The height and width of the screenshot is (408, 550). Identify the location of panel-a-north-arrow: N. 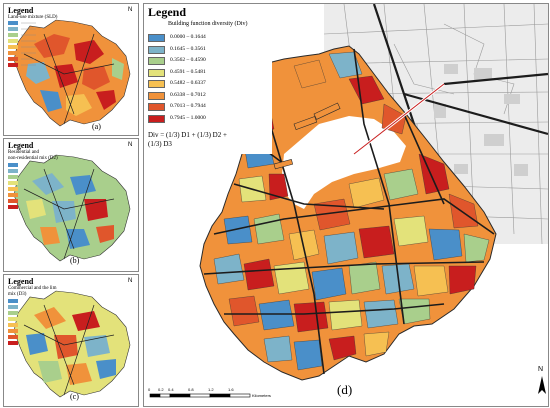
(130, 10).